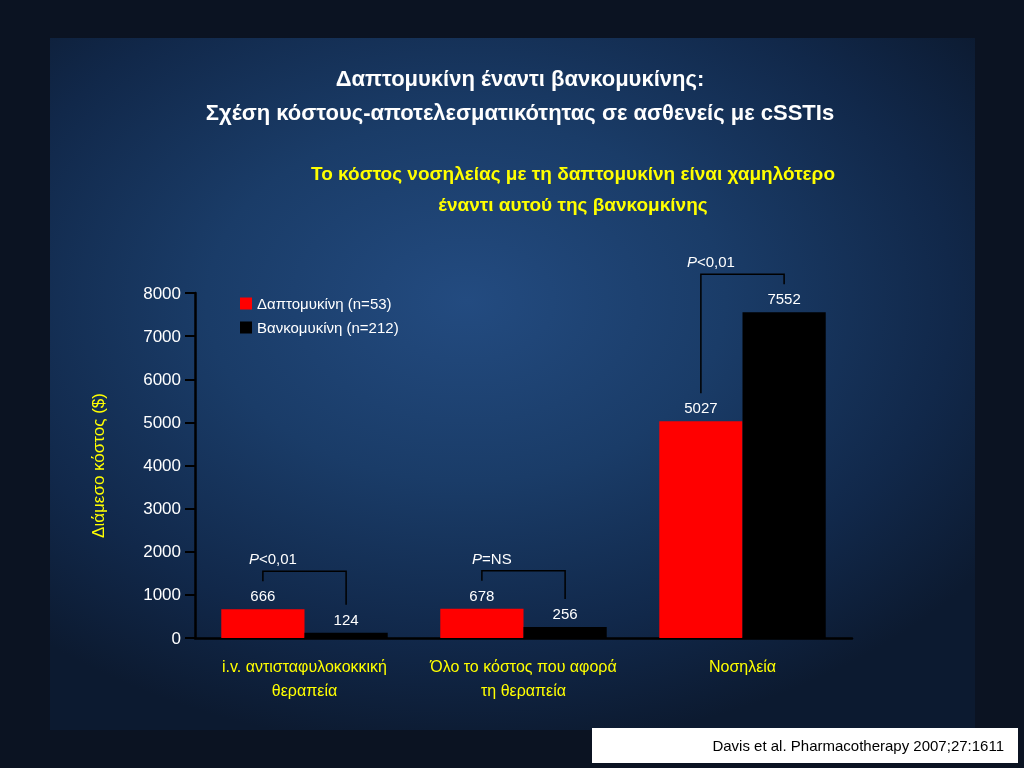 Image resolution: width=1024 pixels, height=768 pixels. I want to click on y-tick-label: 0, so click(176, 638).